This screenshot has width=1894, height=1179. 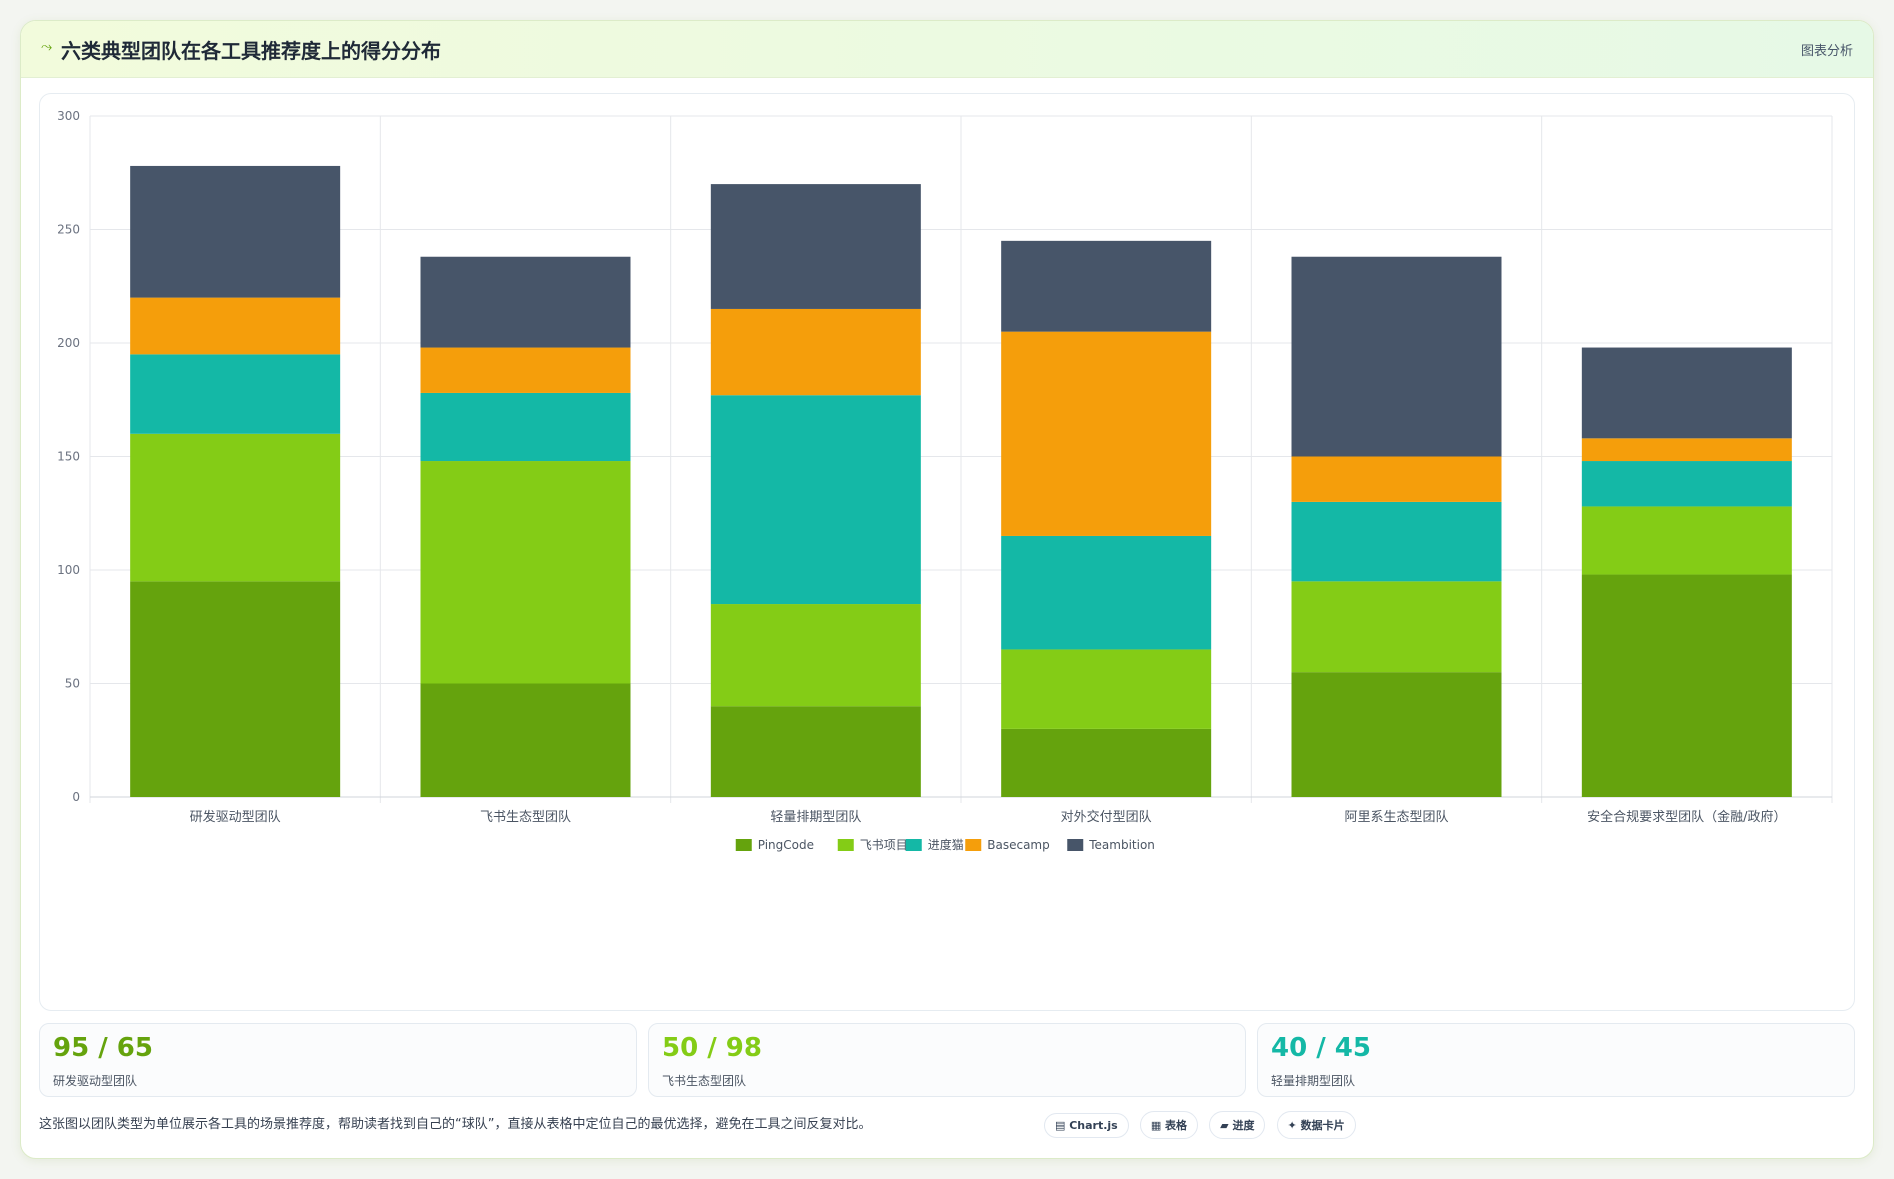 I want to click on y-tick-label: 150, so click(x=68, y=457).